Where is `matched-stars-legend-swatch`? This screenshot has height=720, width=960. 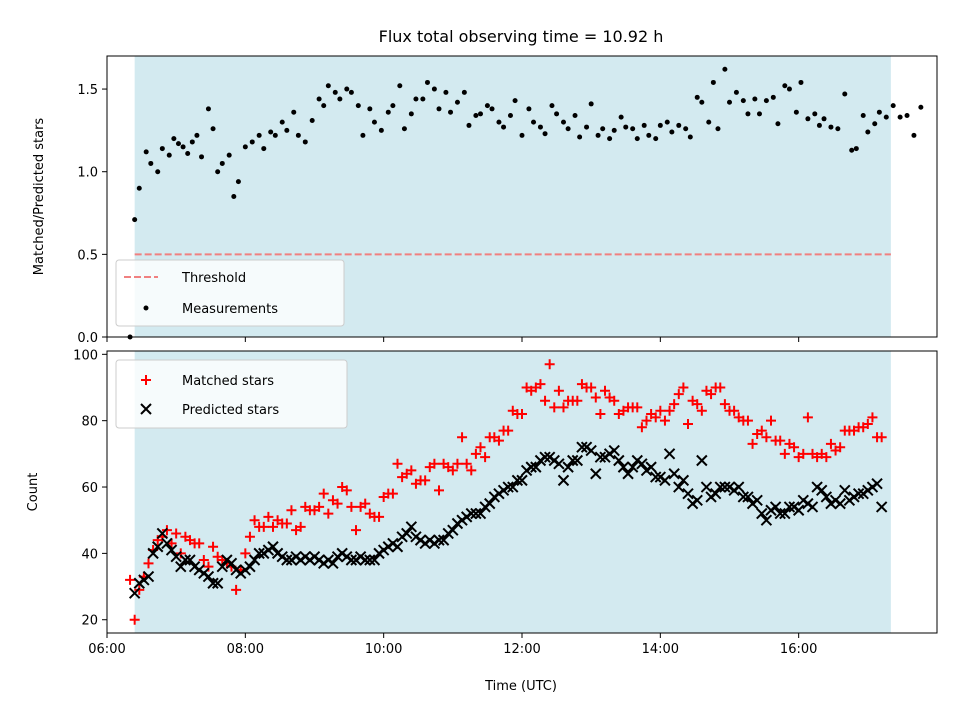
matched-stars-legend-swatch is located at coordinates (146, 380).